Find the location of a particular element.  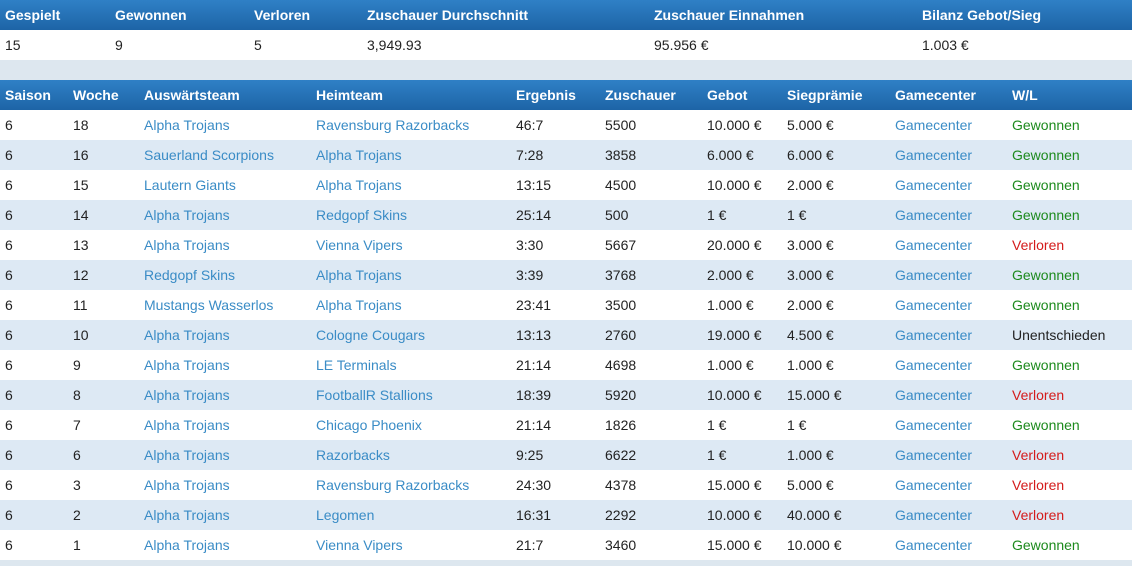

score-cell: 24:30 is located at coordinates (534, 485).